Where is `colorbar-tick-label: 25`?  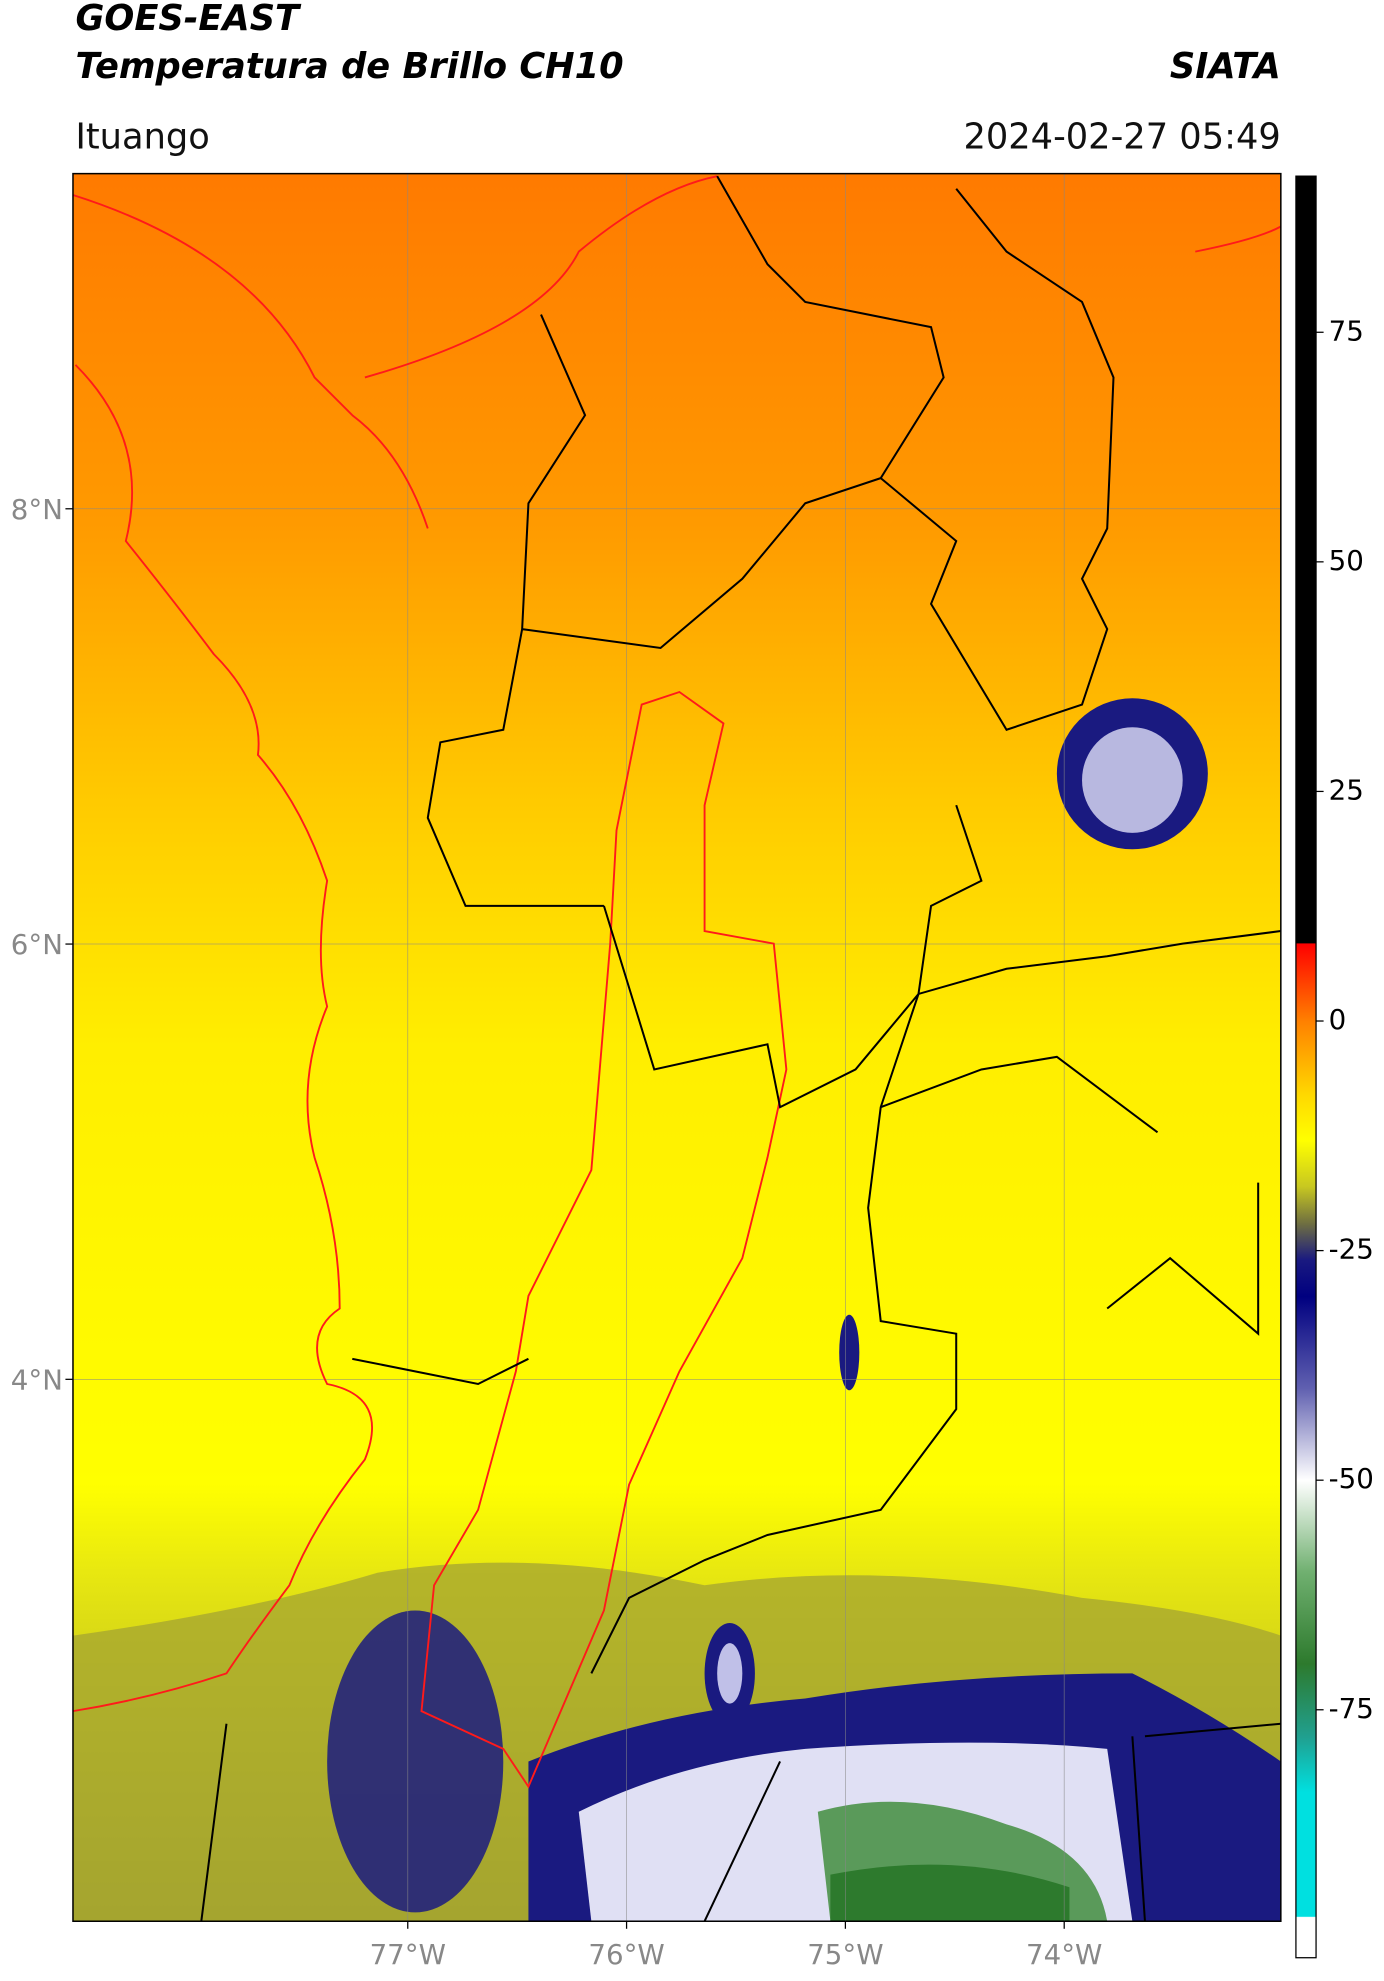 colorbar-tick-label: 25 is located at coordinates (1346, 789).